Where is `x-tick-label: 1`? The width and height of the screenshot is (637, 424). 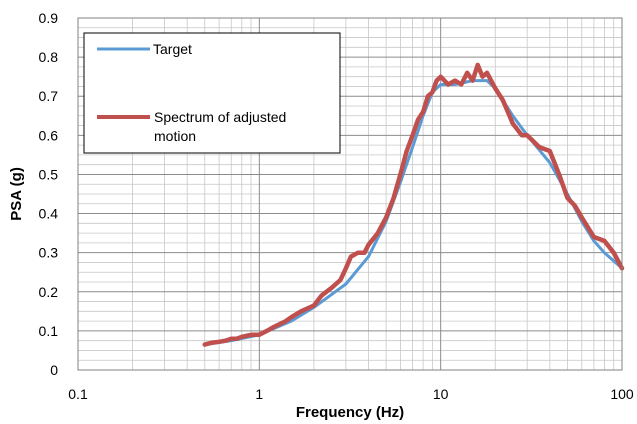
x-tick-label: 1 is located at coordinates (259, 394).